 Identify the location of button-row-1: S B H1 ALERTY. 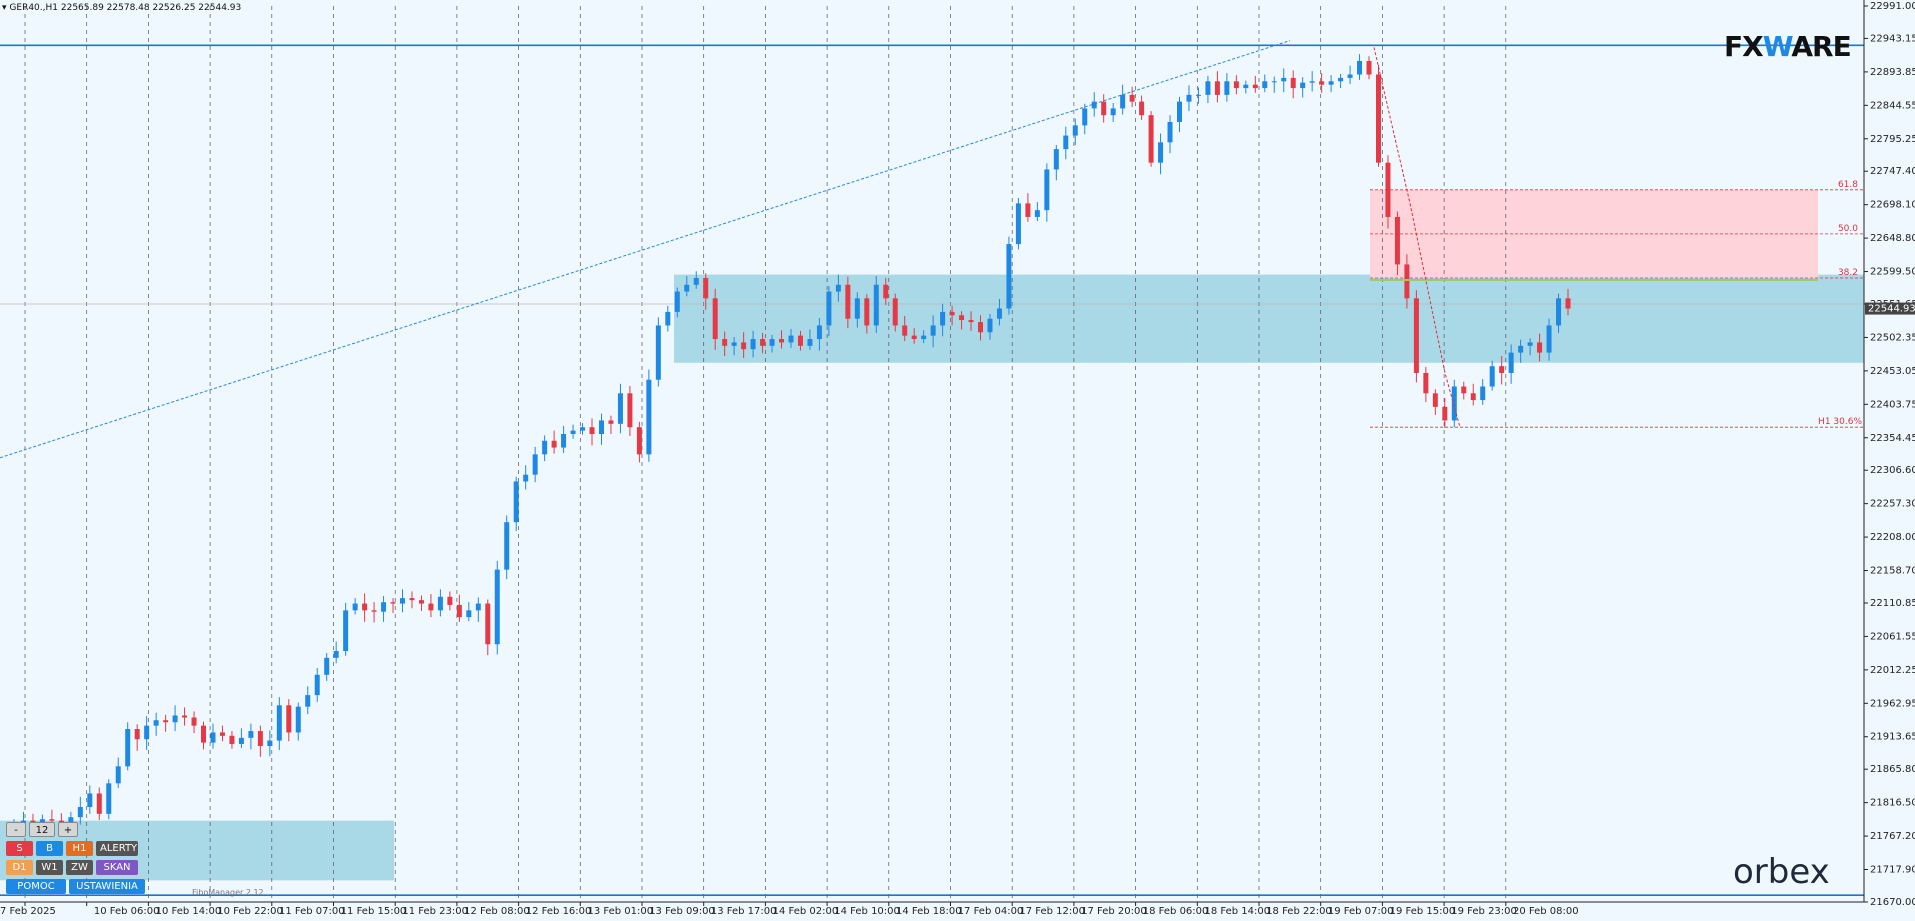
(76, 848).